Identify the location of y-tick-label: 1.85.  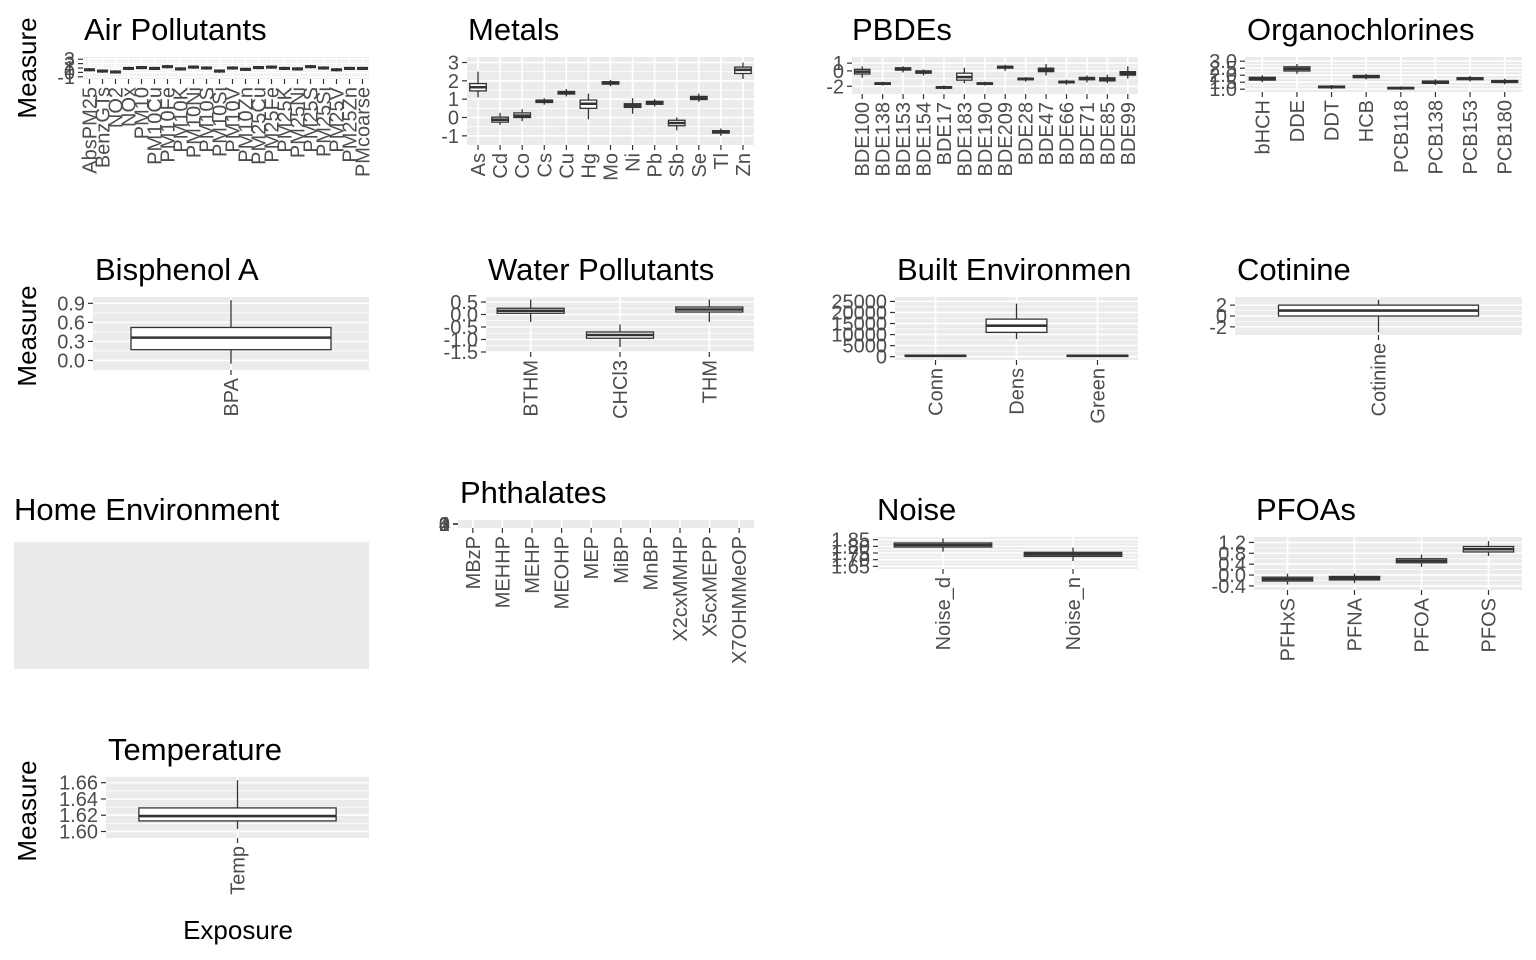
(850, 541).